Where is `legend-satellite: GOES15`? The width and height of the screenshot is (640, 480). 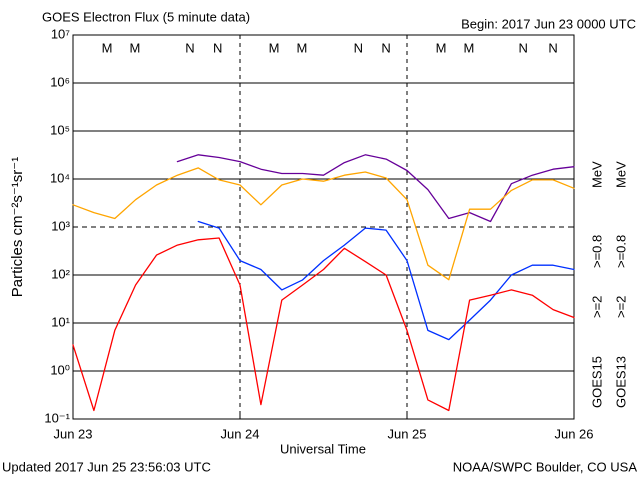 legend-satellite: GOES15 is located at coordinates (596, 382).